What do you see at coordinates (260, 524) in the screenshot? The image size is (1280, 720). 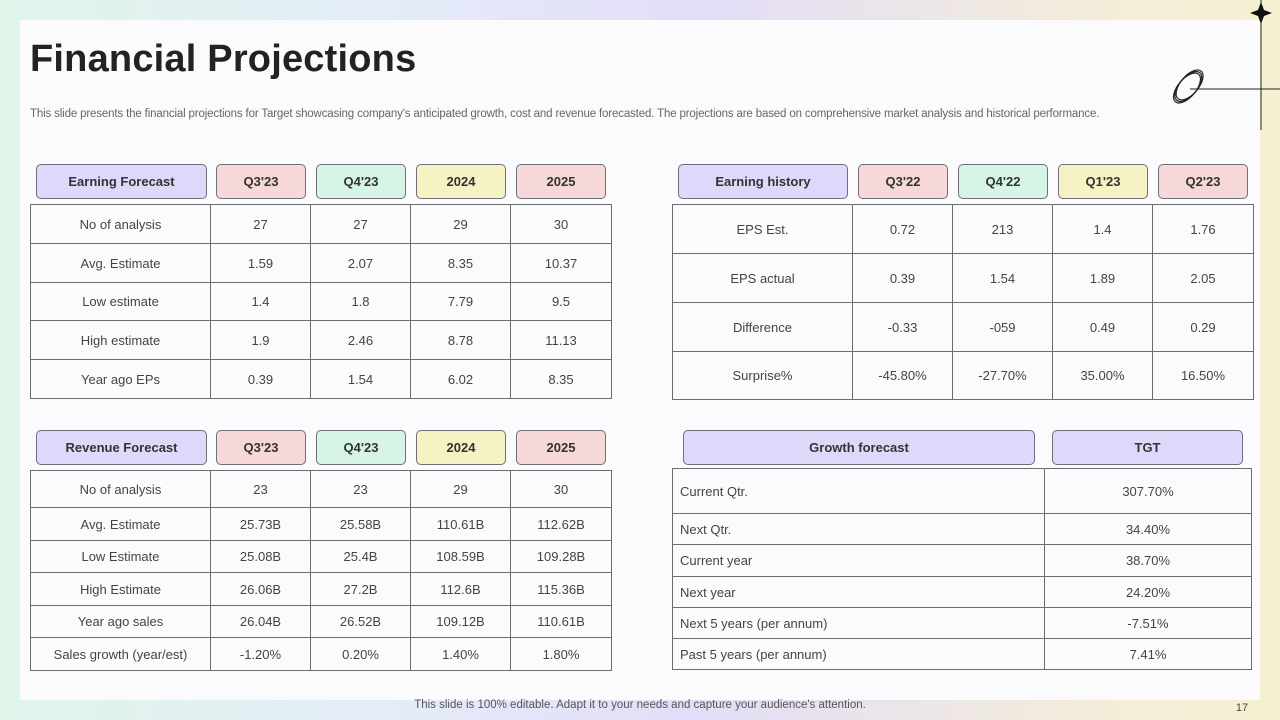 I see `table-cell: 25.73B` at bounding box center [260, 524].